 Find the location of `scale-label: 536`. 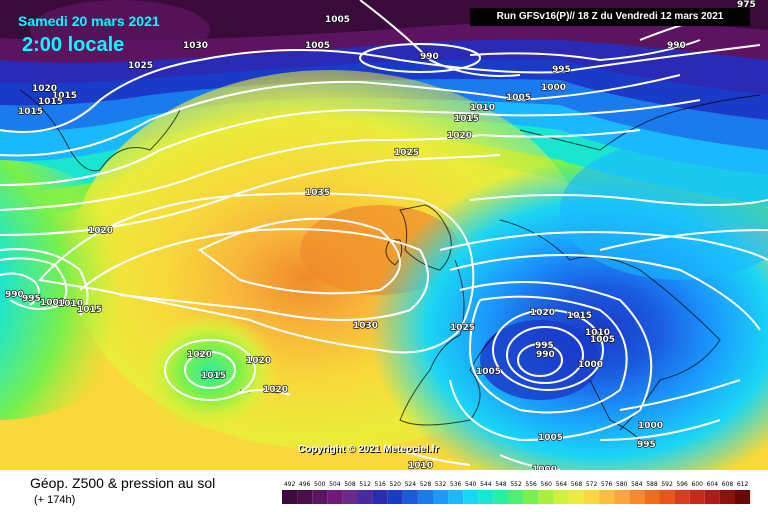

scale-label: 536 is located at coordinates (456, 484).